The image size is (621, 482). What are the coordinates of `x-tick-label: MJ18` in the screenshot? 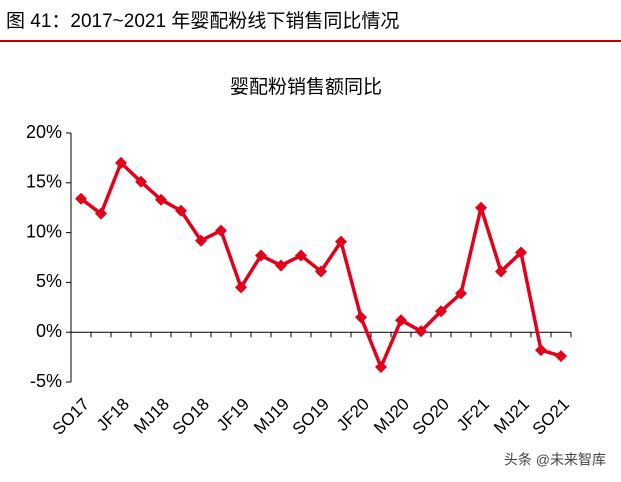 It's located at (151, 416).